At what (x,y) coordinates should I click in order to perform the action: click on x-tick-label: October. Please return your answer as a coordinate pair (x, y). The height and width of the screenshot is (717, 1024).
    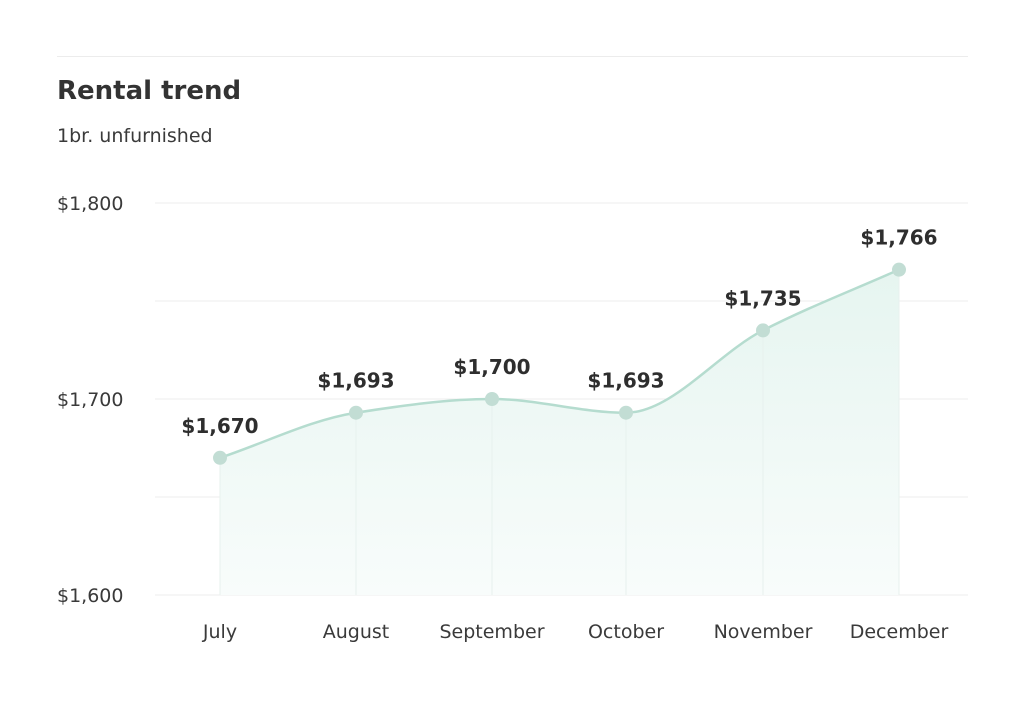
    Looking at the image, I should click on (626, 632).